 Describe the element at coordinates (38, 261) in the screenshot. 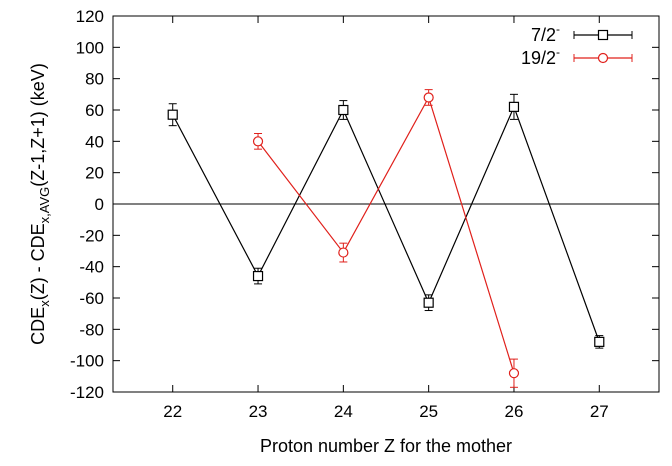

I see `y-title-part: (Z) - CDE` at that location.